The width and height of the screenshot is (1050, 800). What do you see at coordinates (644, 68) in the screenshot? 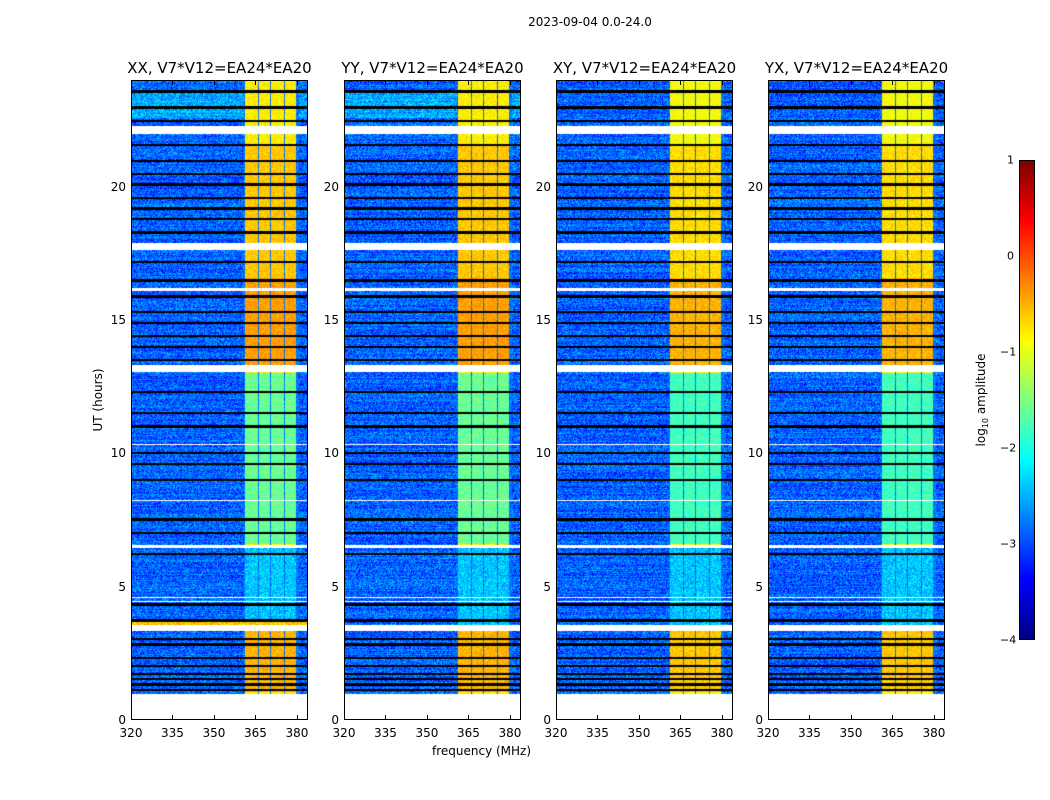
I see `panel-title: XY, V7*V12=EA24*EA20` at bounding box center [644, 68].